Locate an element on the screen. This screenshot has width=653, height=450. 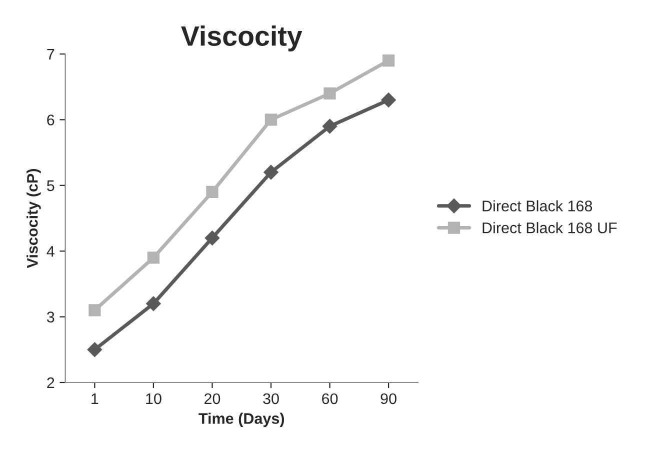
y-tick-label: 5 is located at coordinates (50, 186).